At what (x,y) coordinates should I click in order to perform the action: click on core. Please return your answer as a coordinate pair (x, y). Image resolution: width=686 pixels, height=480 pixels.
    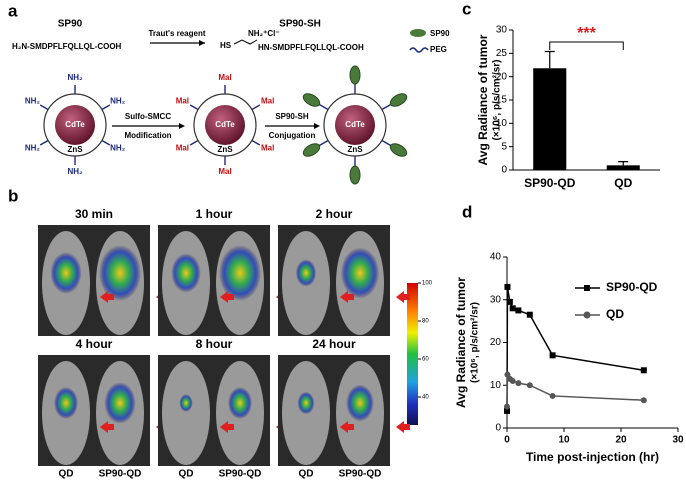
    Looking at the image, I should click on (75, 125).